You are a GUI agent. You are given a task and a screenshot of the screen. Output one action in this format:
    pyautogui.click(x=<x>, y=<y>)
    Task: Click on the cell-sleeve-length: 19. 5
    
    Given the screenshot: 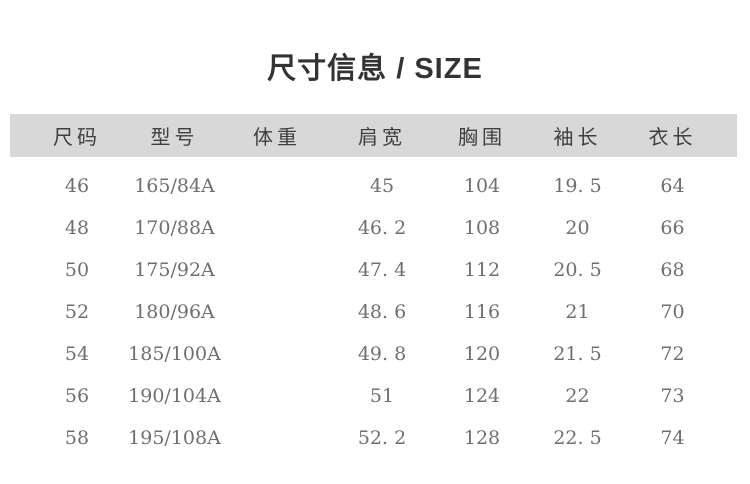 What is the action you would take?
    pyautogui.click(x=577, y=186)
    